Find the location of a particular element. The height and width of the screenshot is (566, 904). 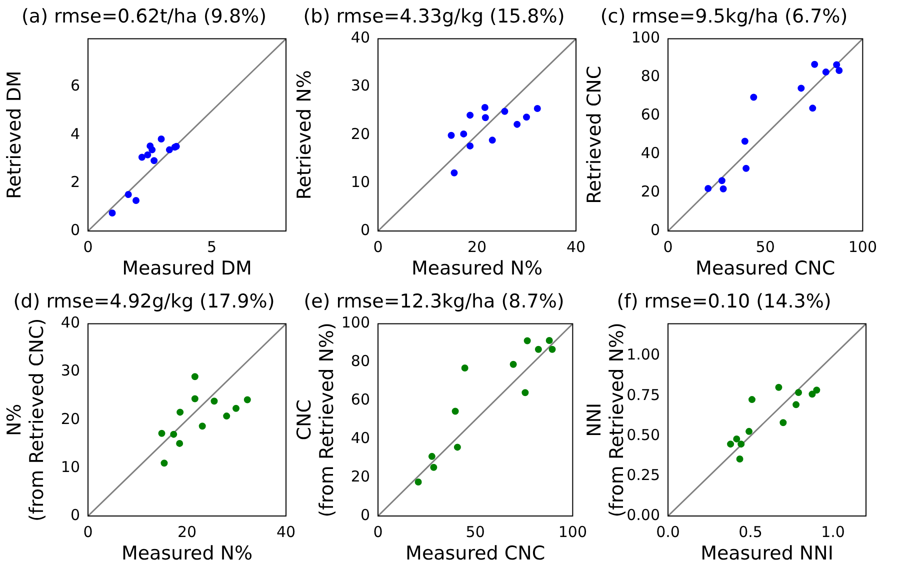

y-tick-label: 60 is located at coordinates (360, 399).